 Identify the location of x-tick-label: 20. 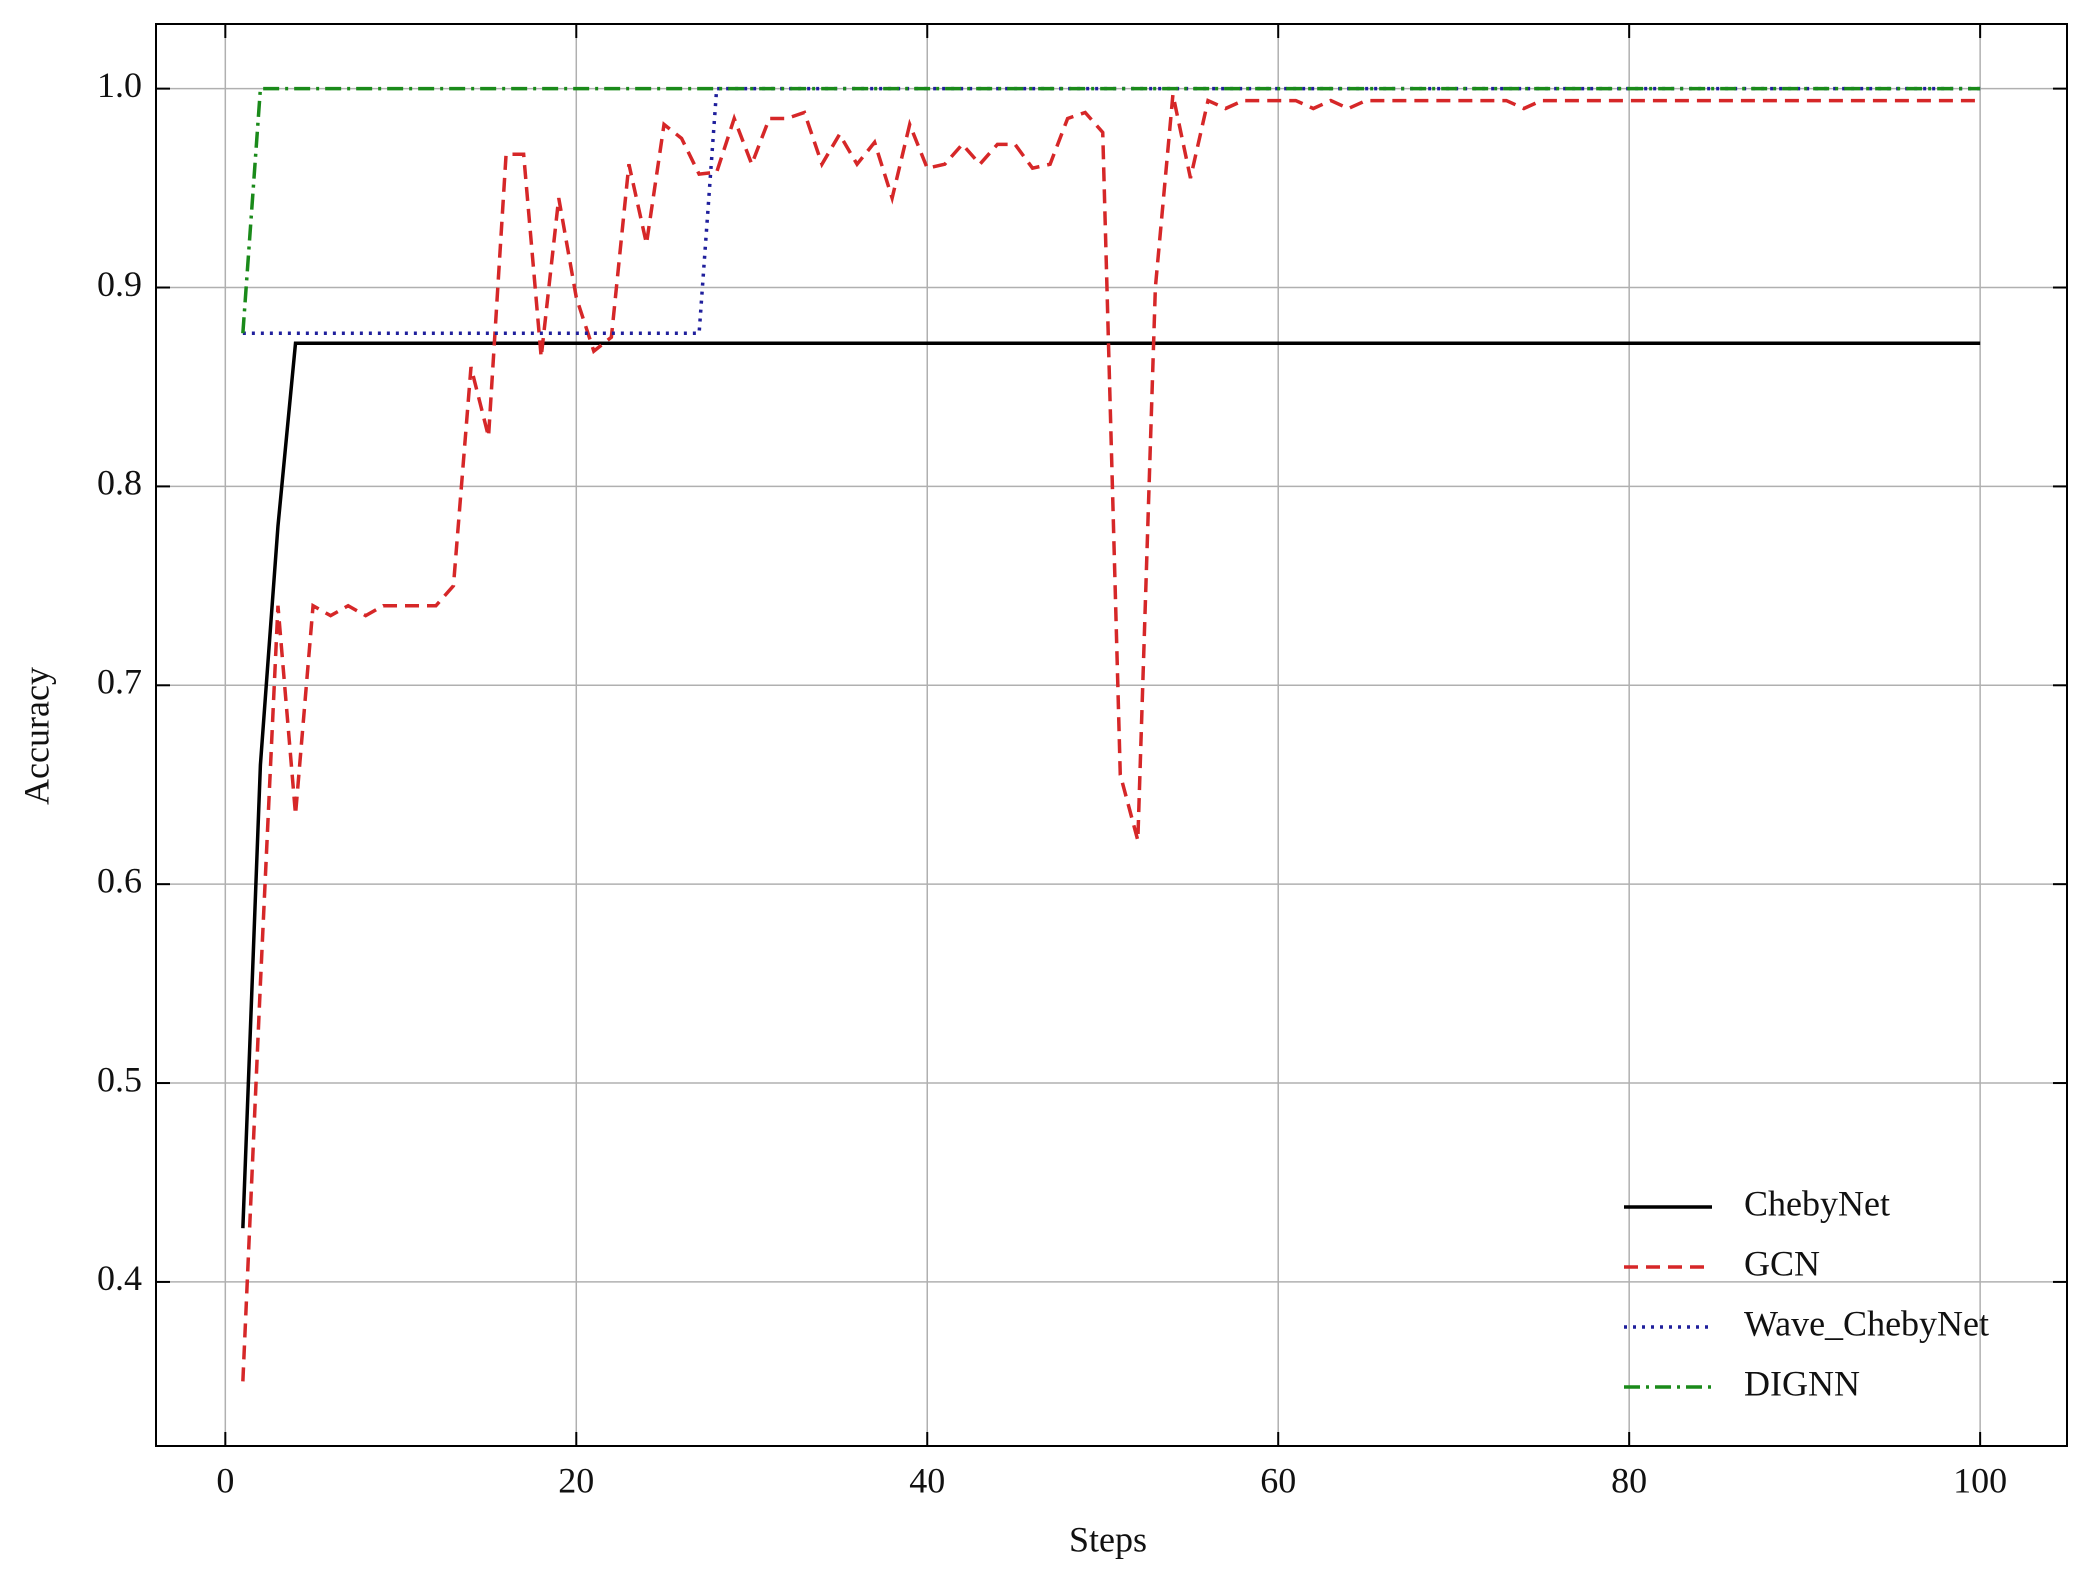
(576, 1480).